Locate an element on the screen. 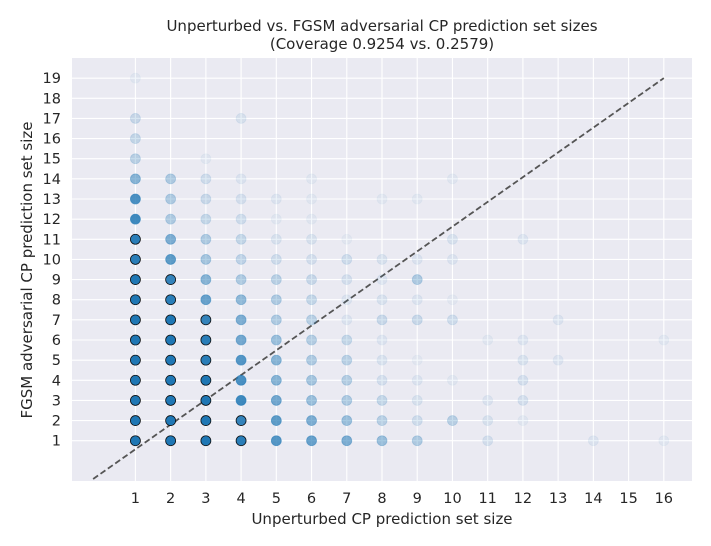  x-tick-label: 14 is located at coordinates (593, 499).